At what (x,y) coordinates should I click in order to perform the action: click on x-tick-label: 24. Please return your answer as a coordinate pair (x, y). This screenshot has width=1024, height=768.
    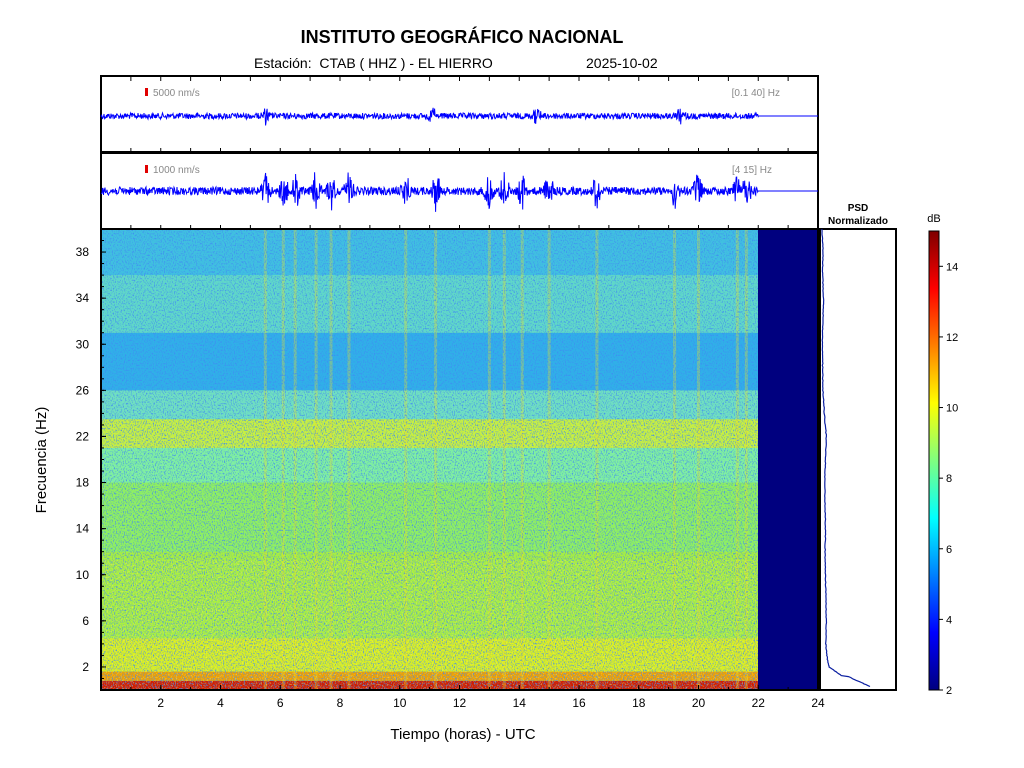
    Looking at the image, I should click on (818, 703).